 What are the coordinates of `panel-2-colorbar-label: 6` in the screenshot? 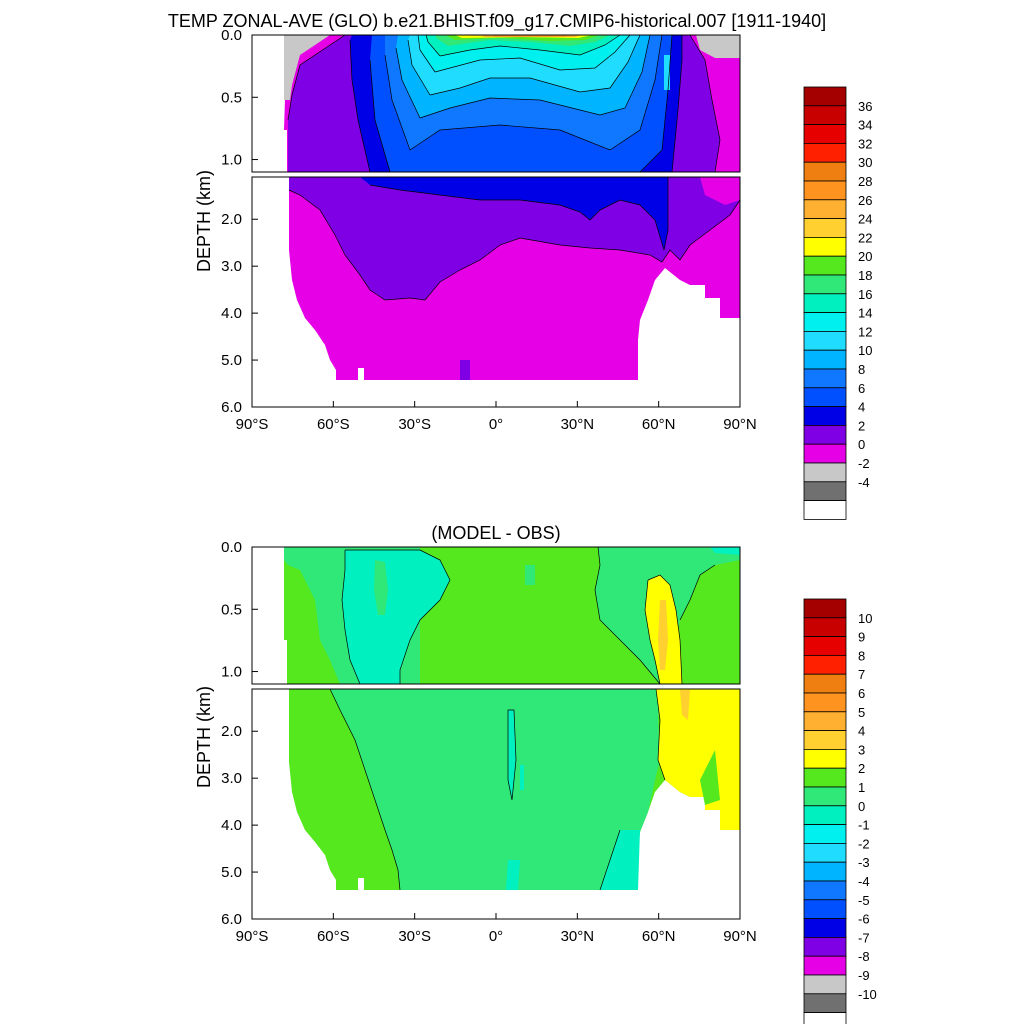 It's located at (861, 693).